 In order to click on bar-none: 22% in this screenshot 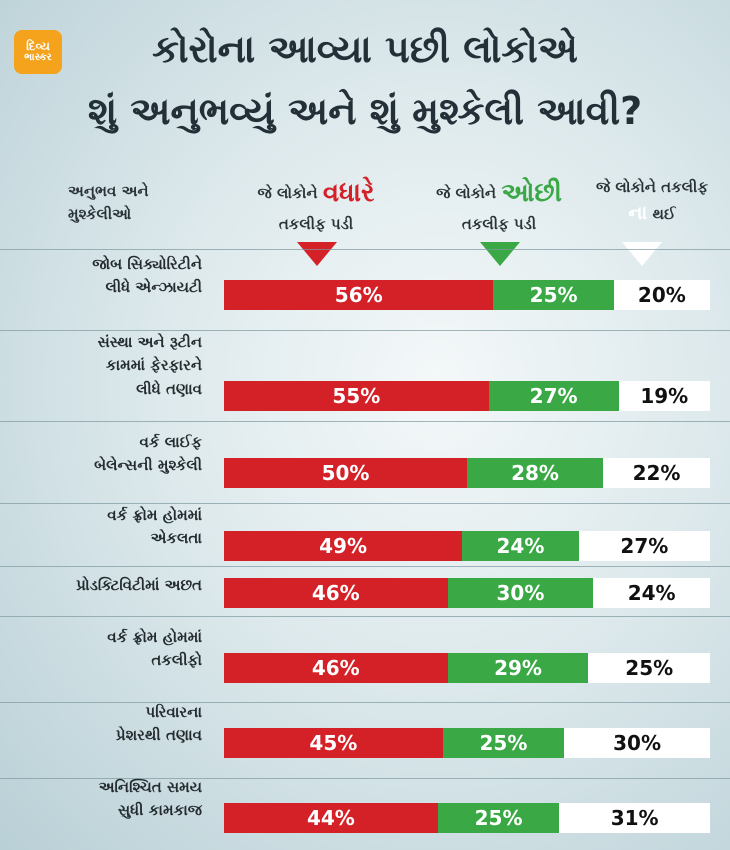, I will do `click(656, 473)`.